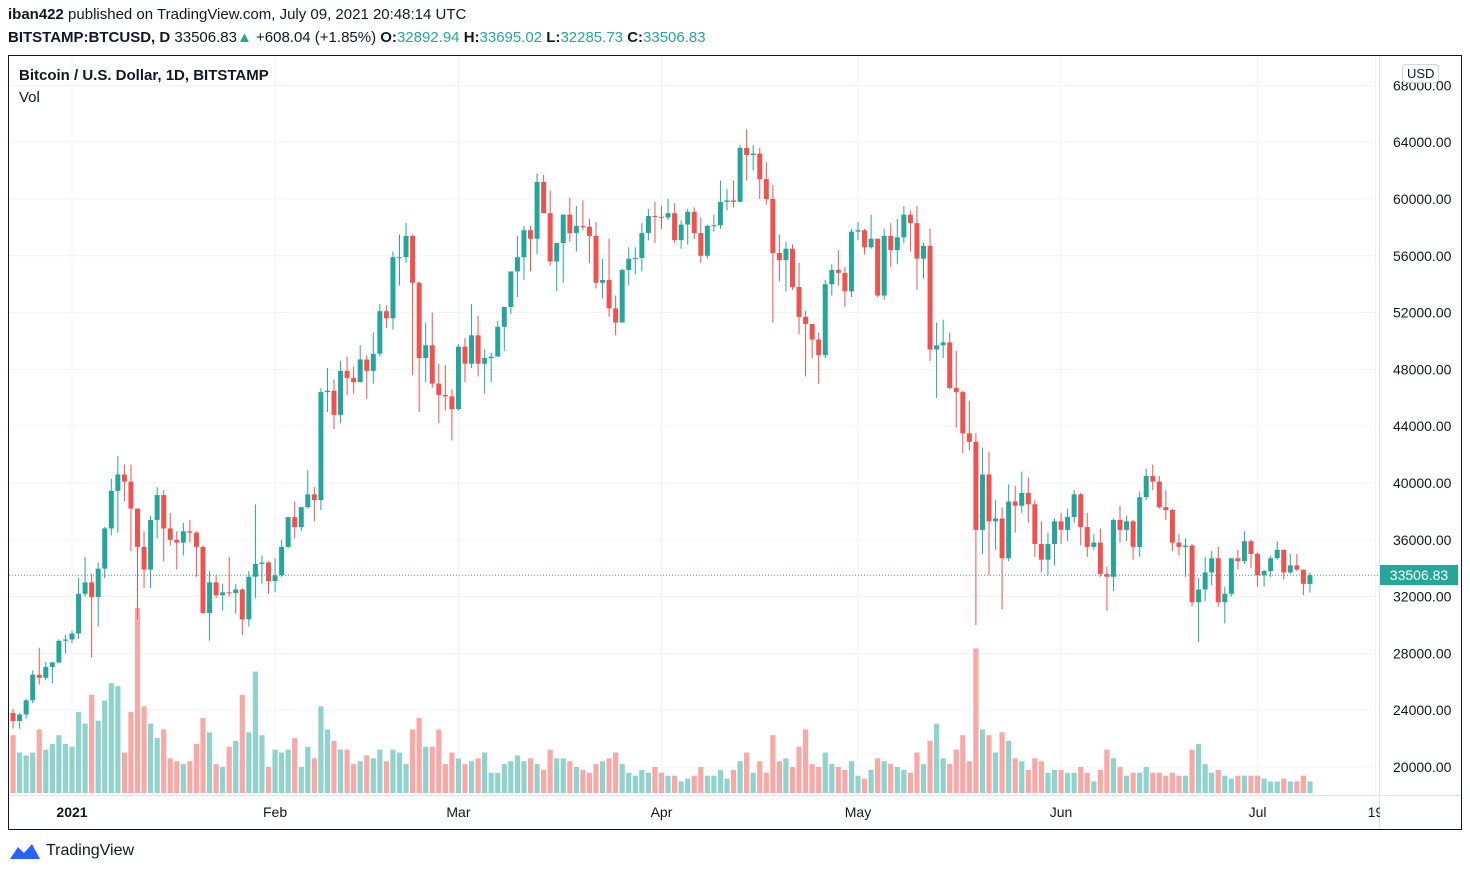  I want to click on series-title: Bitcoin / U.S. Dollar, 1D, BITSTAMP, so click(144, 75).